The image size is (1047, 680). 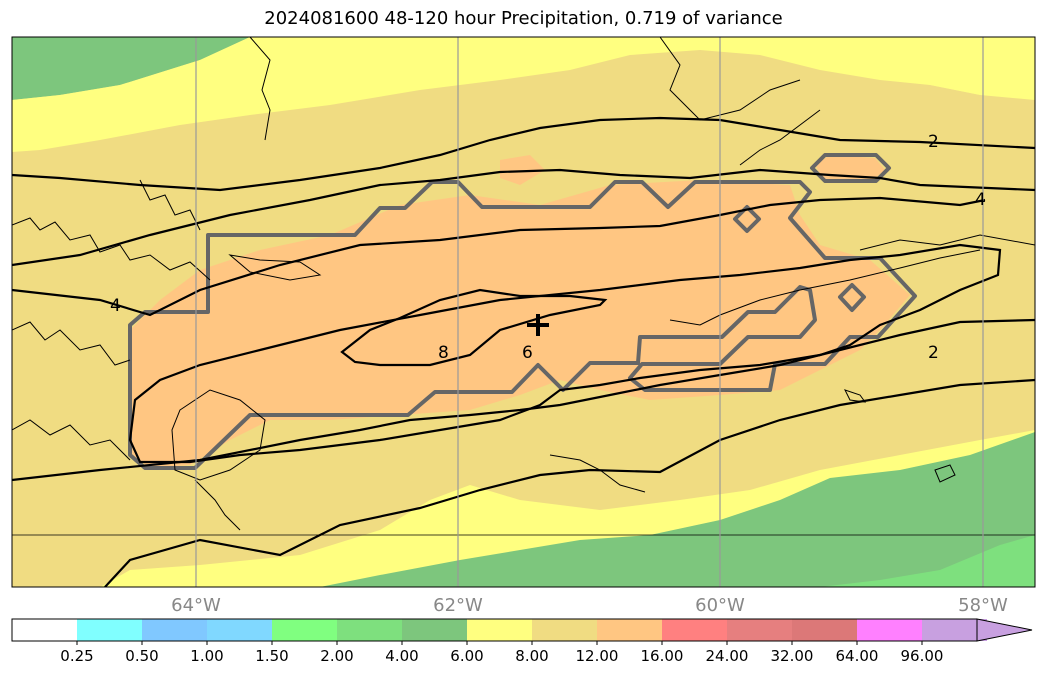 I want to click on lon-tick-label: 58°W, so click(x=983, y=605).